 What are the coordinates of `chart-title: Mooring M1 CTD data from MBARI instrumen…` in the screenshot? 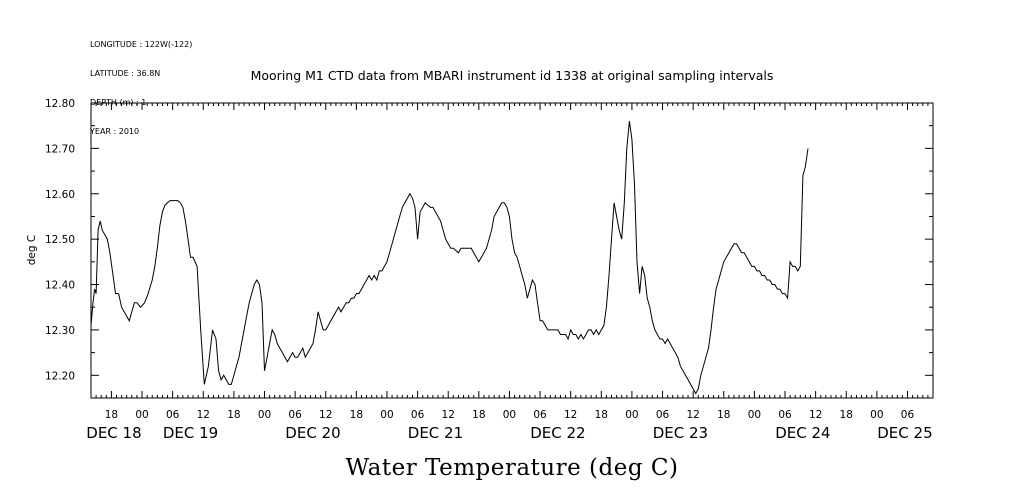 It's located at (512, 75).